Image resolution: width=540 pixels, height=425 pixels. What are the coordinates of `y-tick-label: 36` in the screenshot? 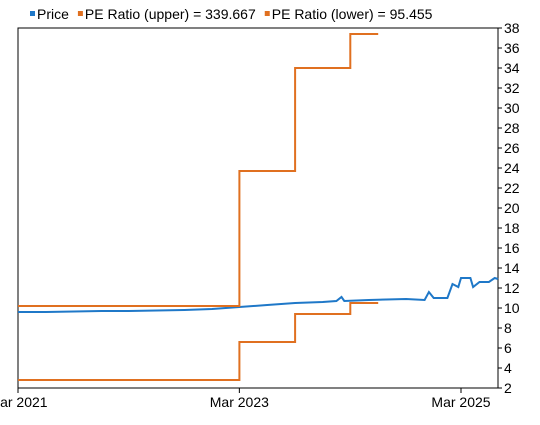 It's located at (512, 48).